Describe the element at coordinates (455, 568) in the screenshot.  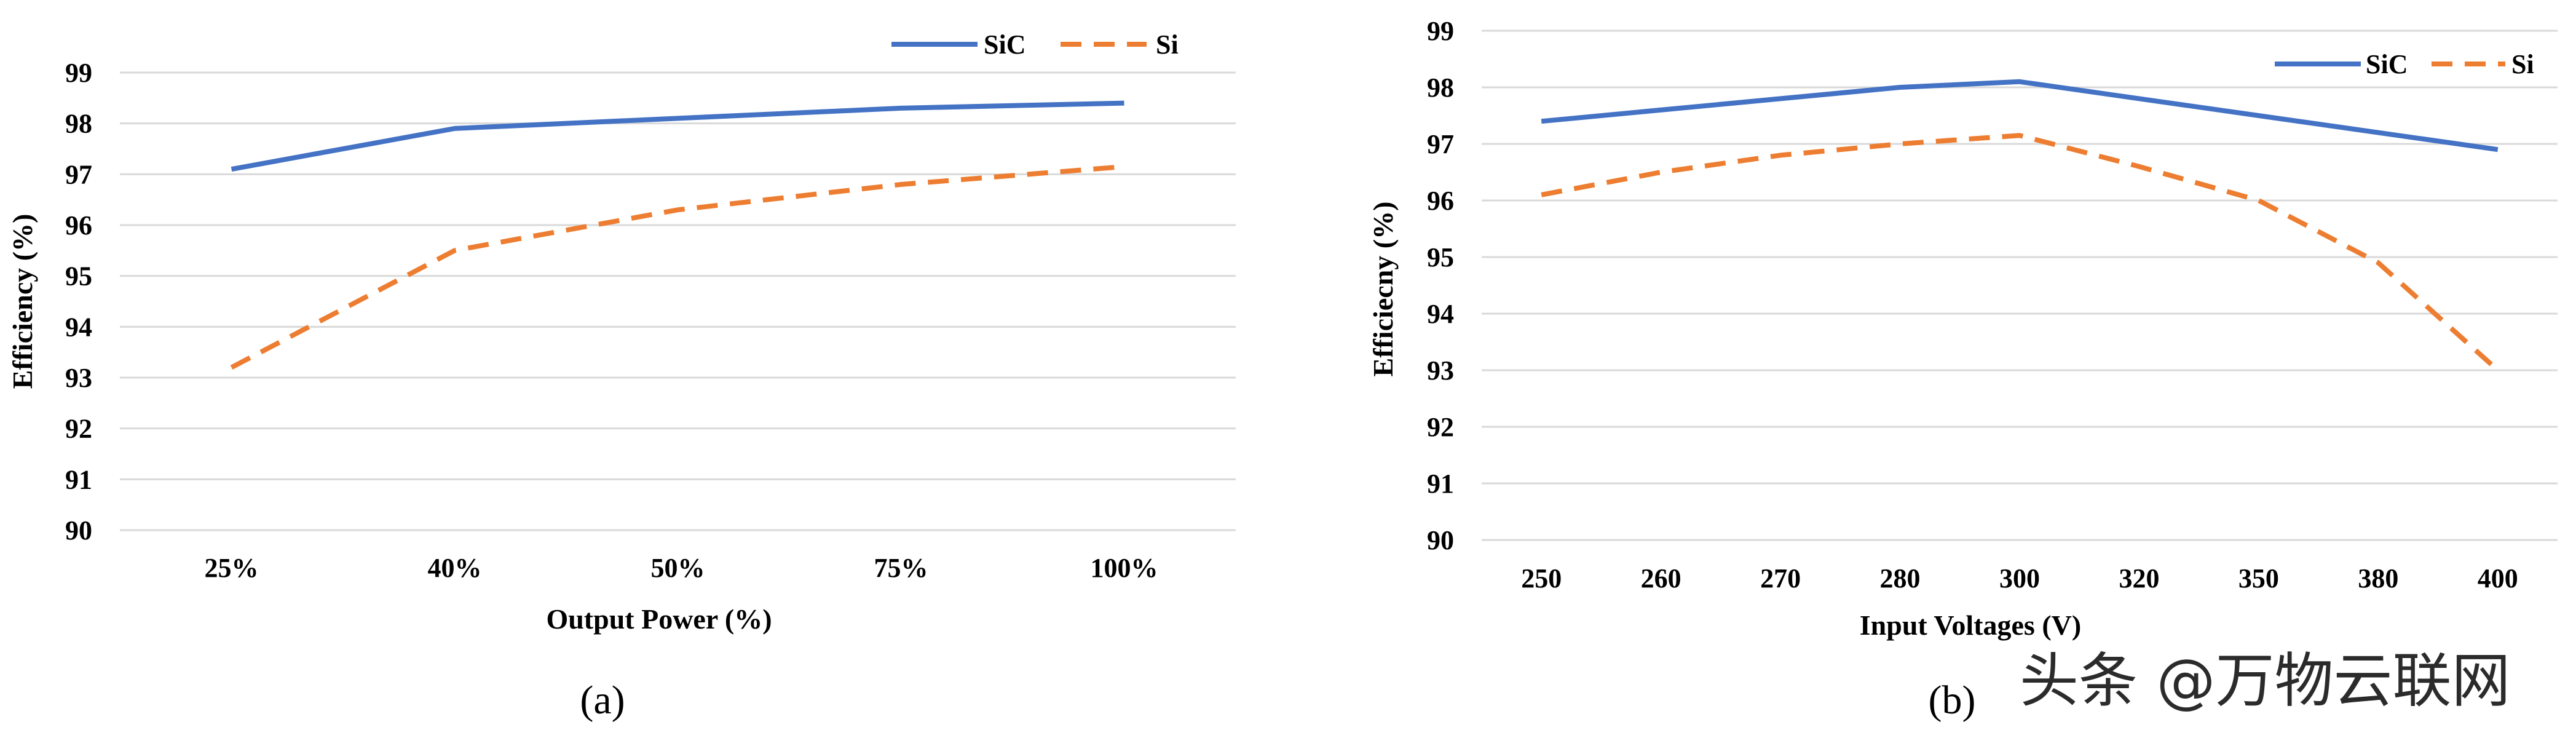
I see `x-tick-label: 40%` at that location.